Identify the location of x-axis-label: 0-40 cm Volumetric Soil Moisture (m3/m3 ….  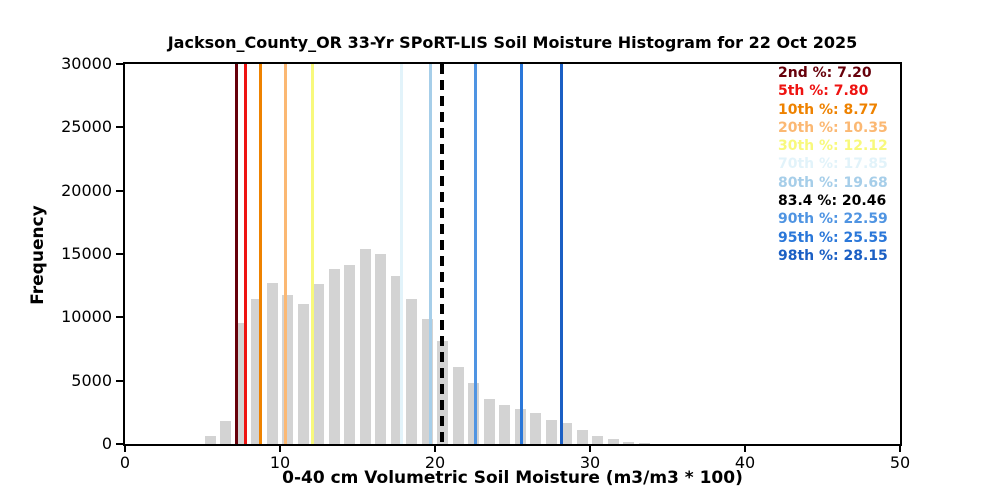
(512, 478).